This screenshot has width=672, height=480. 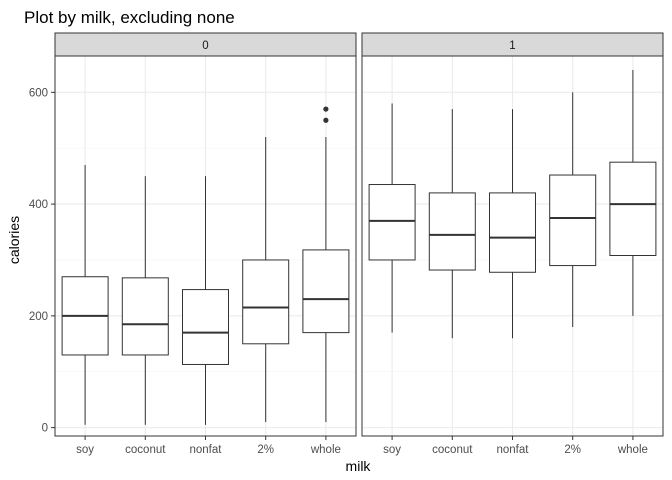 What do you see at coordinates (205, 46) in the screenshot?
I see `facet-strip-label: 0` at bounding box center [205, 46].